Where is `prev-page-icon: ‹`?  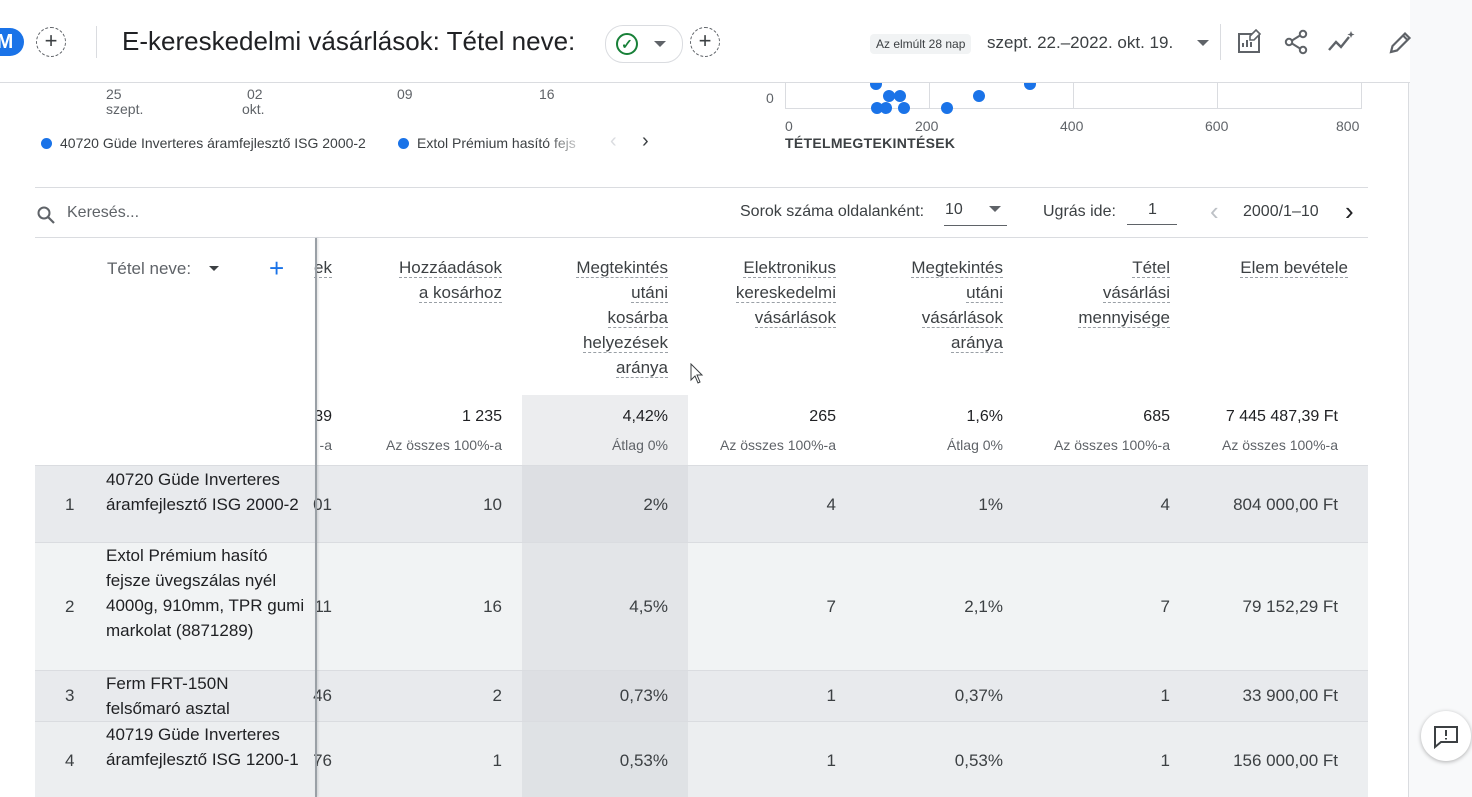 prev-page-icon: ‹ is located at coordinates (1214, 211).